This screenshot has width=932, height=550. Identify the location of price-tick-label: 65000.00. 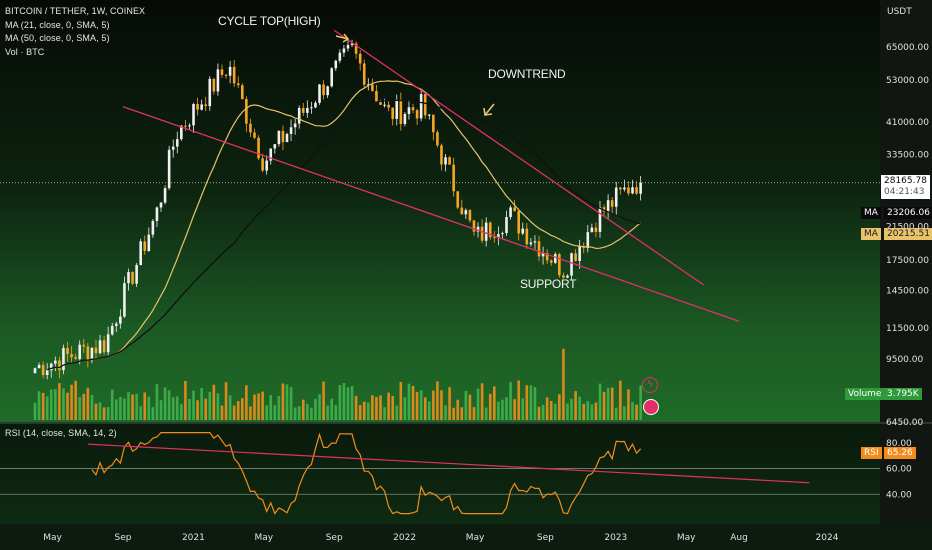
(907, 48).